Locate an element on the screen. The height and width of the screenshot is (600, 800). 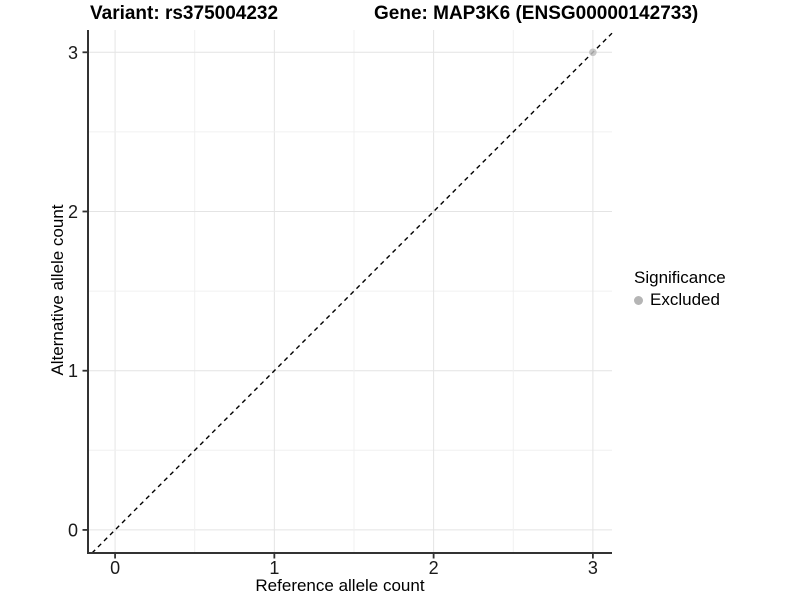
legend-items: Excluded is located at coordinates (679, 300).